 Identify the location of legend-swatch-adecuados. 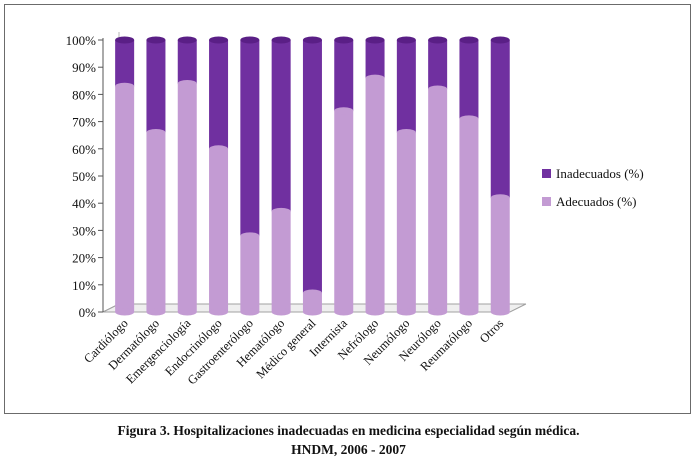
(546, 201).